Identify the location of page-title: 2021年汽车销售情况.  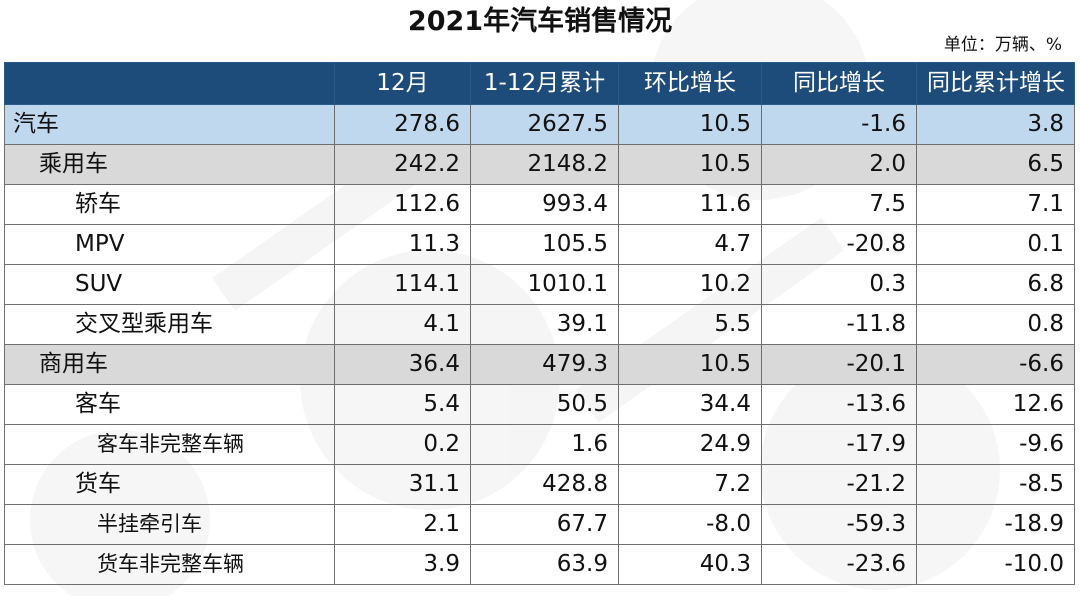
(540, 21).